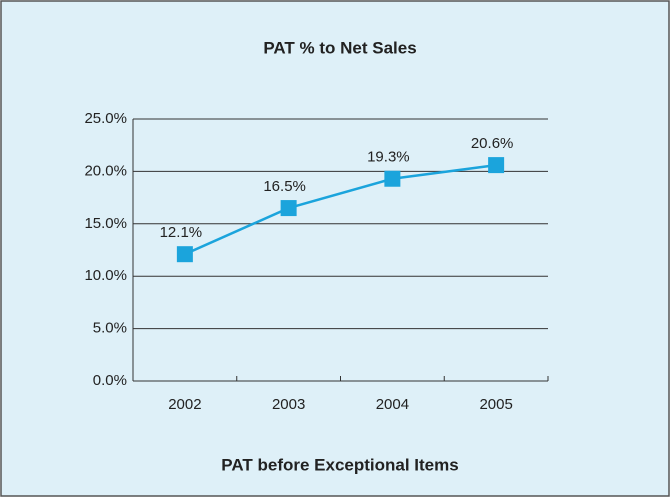  What do you see at coordinates (339, 47) in the screenshot?
I see `chart-title: PAT % to Net Sales` at bounding box center [339, 47].